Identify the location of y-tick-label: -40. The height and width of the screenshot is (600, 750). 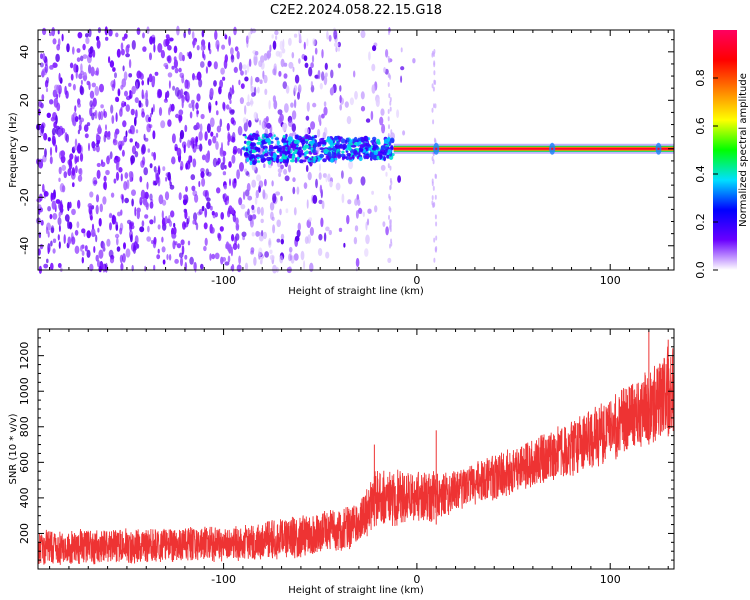
(24, 246).